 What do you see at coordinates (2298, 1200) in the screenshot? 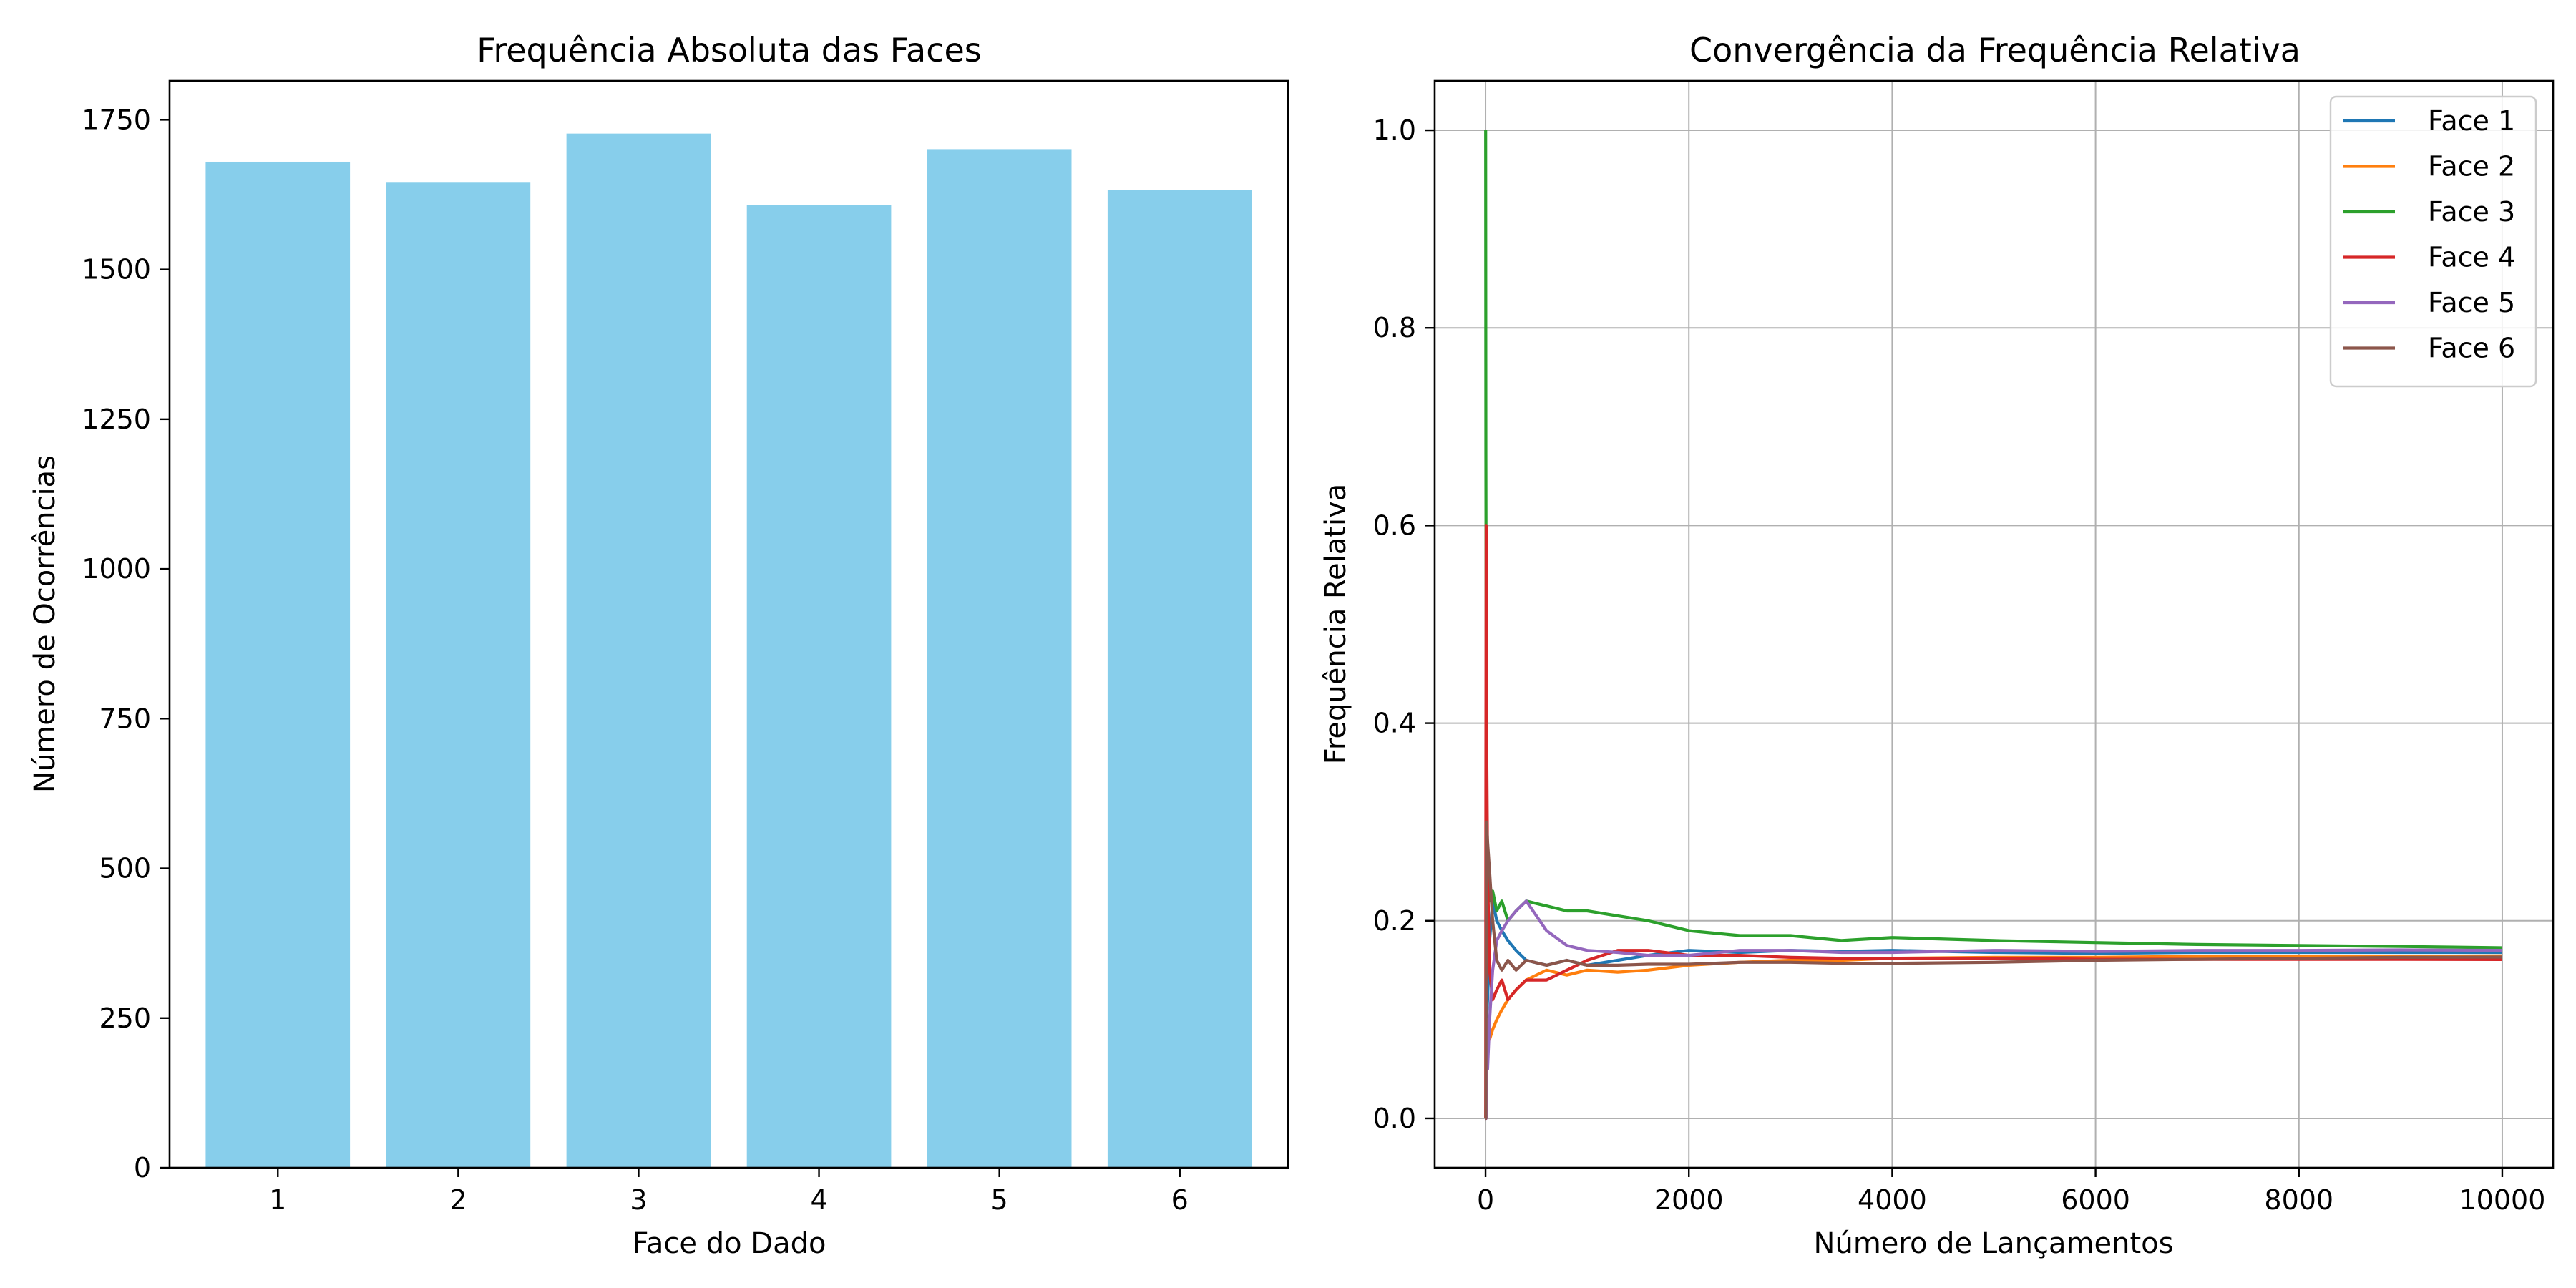
I see `line-x-tick-label: 8000` at bounding box center [2298, 1200].